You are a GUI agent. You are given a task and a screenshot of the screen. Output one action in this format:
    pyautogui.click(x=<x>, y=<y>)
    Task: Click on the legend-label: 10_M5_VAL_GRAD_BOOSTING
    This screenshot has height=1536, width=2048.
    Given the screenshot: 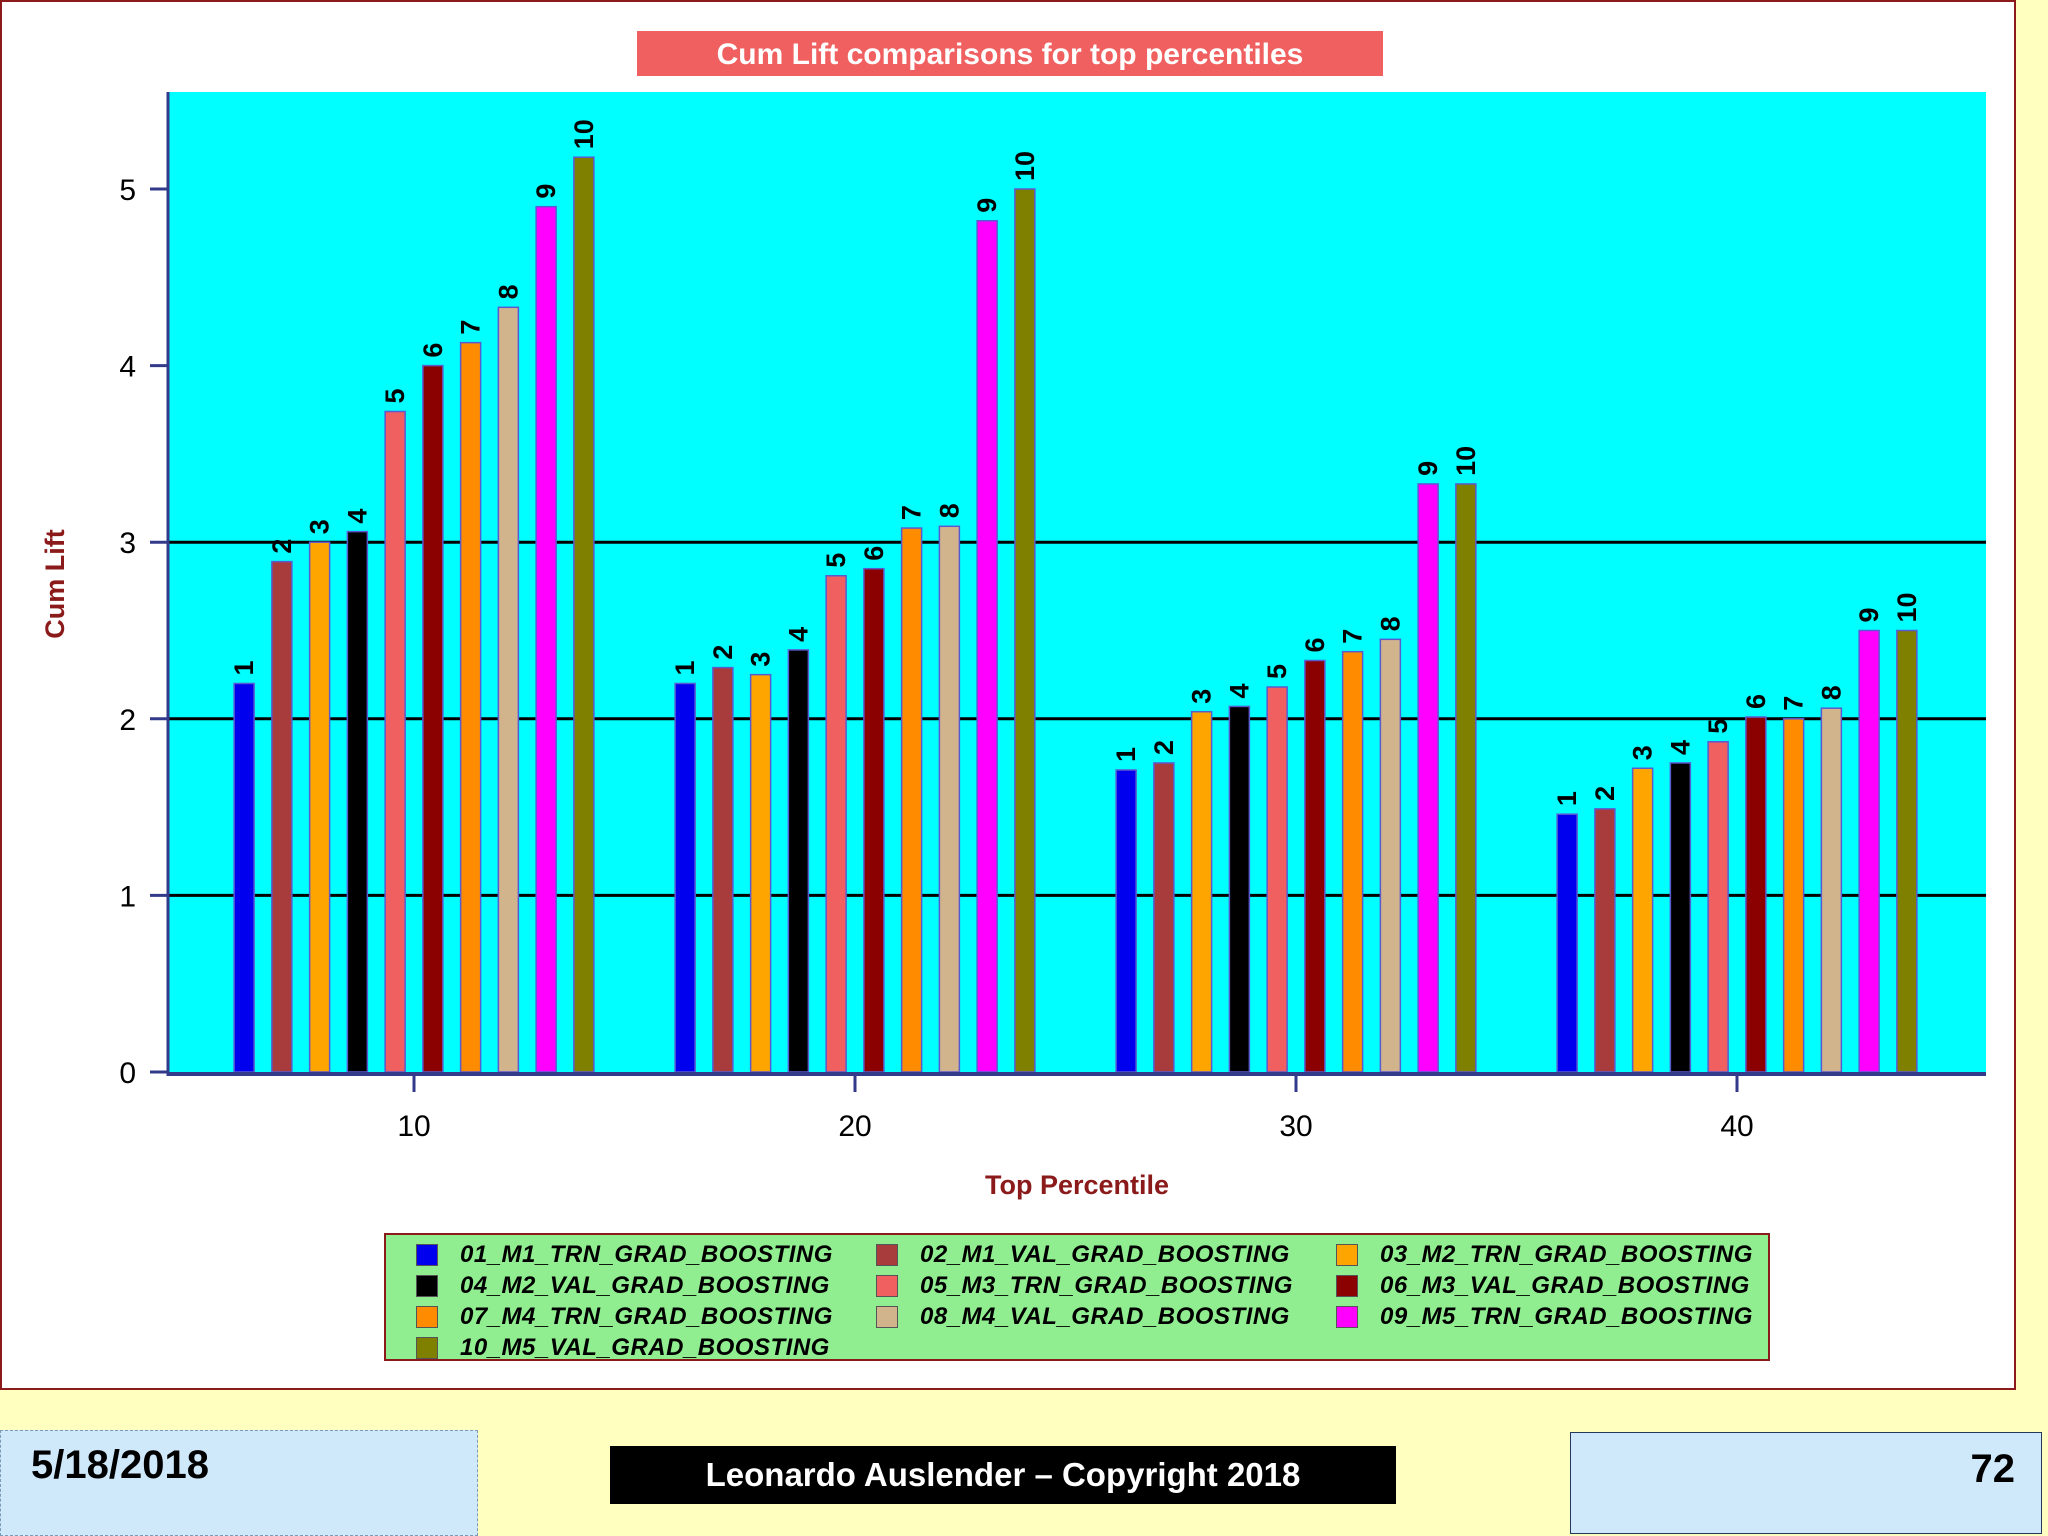 What is the action you would take?
    pyautogui.click(x=645, y=1347)
    